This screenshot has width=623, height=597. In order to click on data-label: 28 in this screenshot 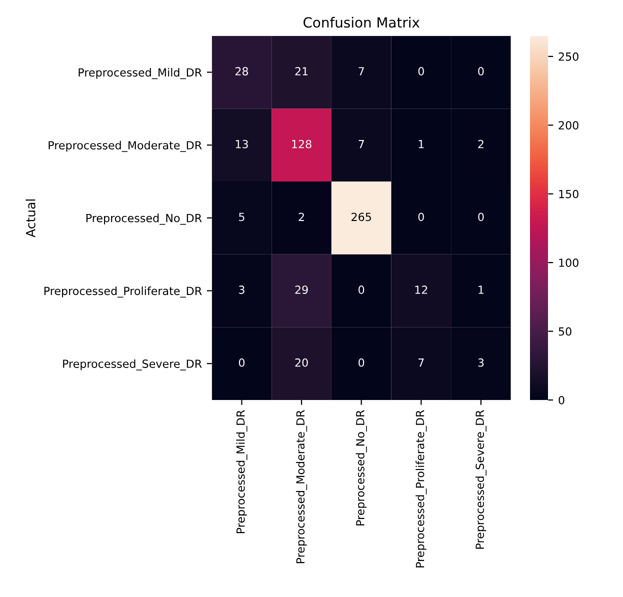, I will do `click(241, 71)`.